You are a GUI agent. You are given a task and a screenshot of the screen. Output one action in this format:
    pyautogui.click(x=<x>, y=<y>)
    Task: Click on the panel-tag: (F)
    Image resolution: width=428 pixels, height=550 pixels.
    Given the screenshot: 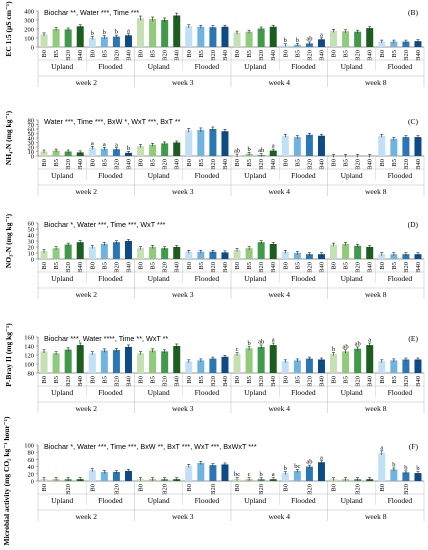 What is the action you would take?
    pyautogui.click(x=414, y=446)
    